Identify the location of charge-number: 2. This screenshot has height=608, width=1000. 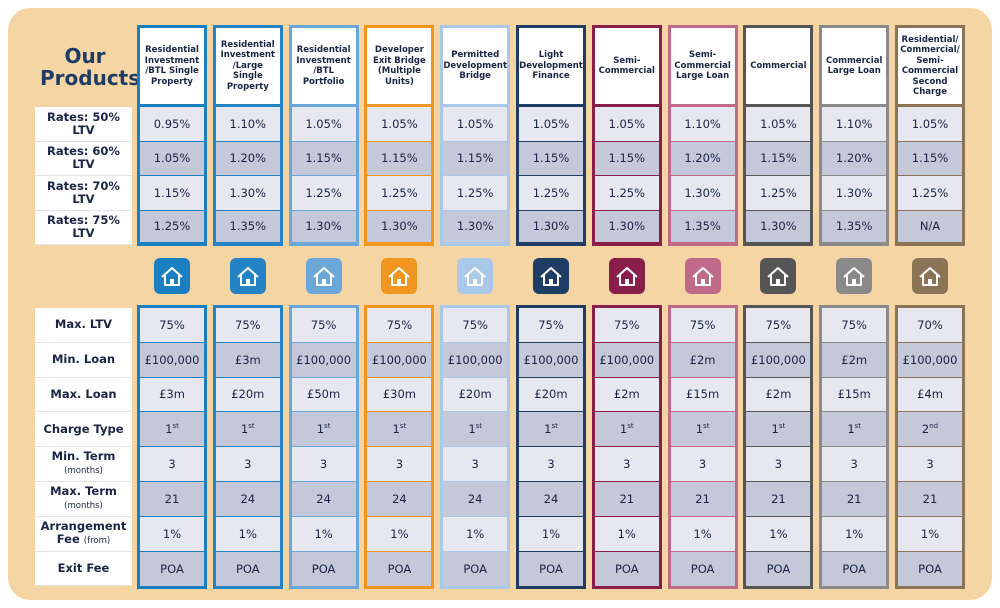
(925, 429).